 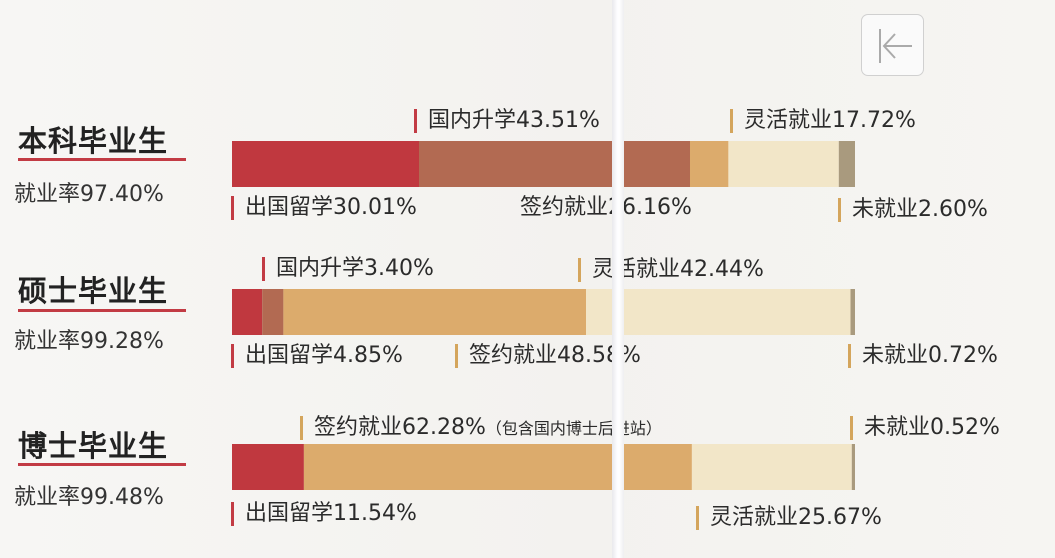 What do you see at coordinates (93, 141) in the screenshot?
I see `group-title-0: 本科毕业生` at bounding box center [93, 141].